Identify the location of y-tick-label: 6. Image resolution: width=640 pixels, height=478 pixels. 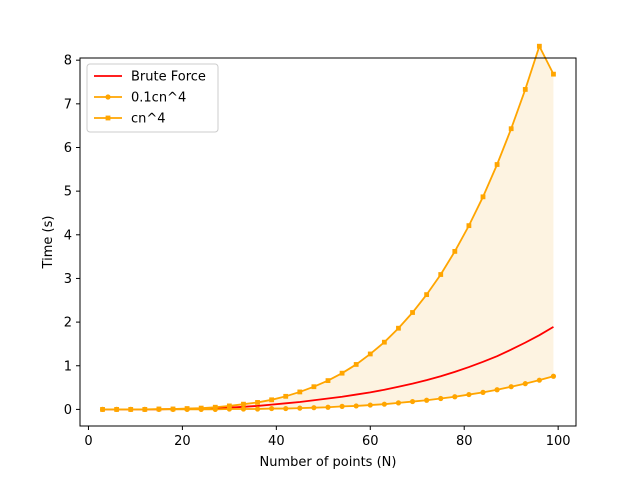
(68, 148).